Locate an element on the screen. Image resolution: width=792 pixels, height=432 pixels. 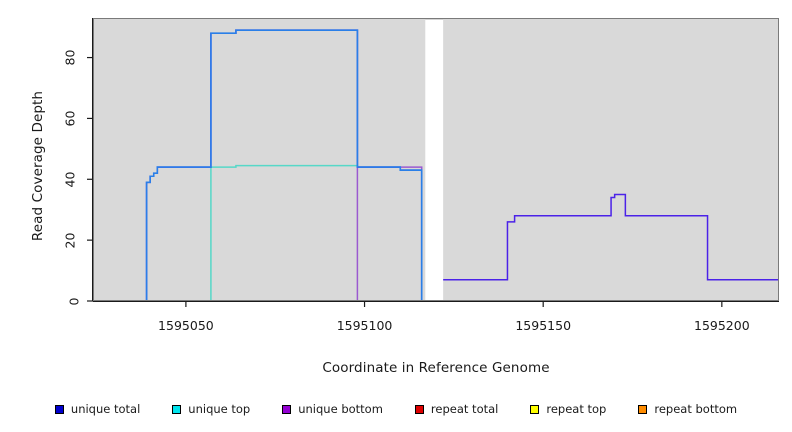
x-tick-label: 1595050 is located at coordinates (186, 325).